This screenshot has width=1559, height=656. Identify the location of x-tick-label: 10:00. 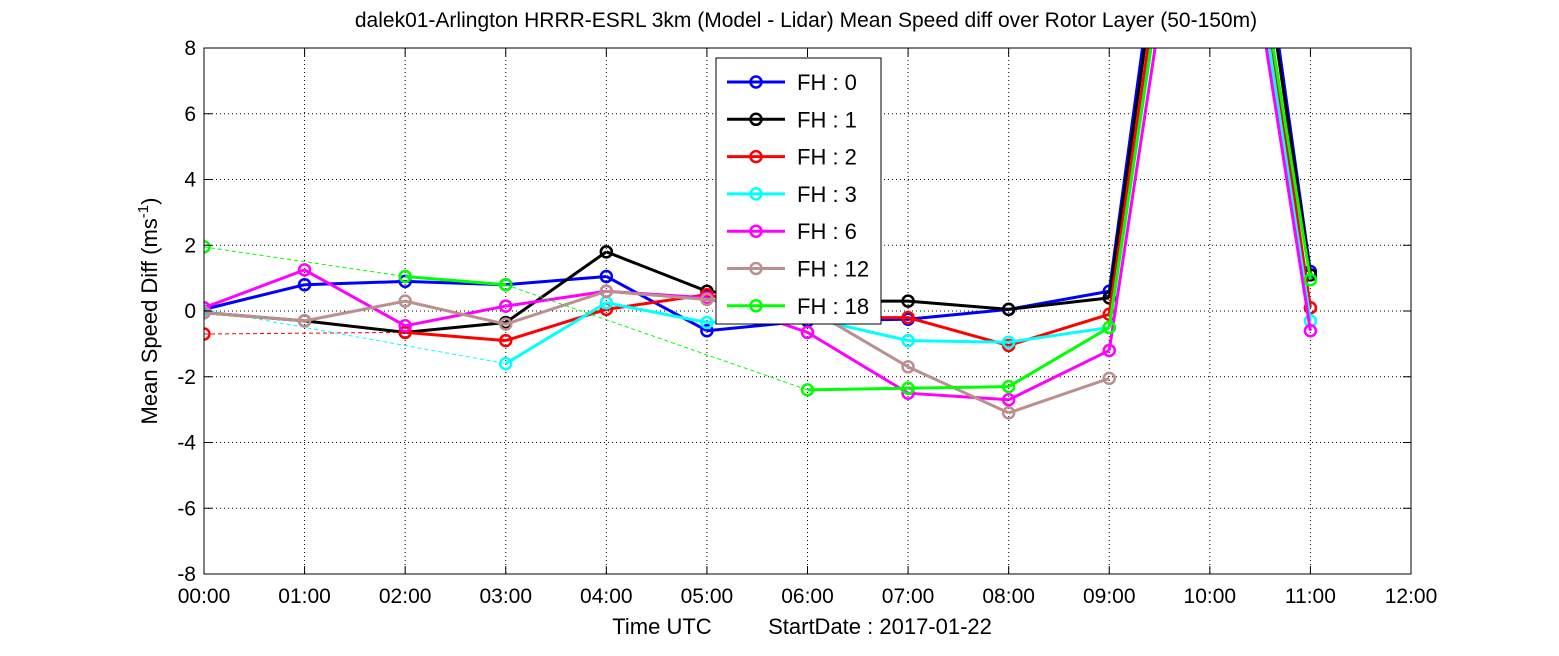
(1210, 596).